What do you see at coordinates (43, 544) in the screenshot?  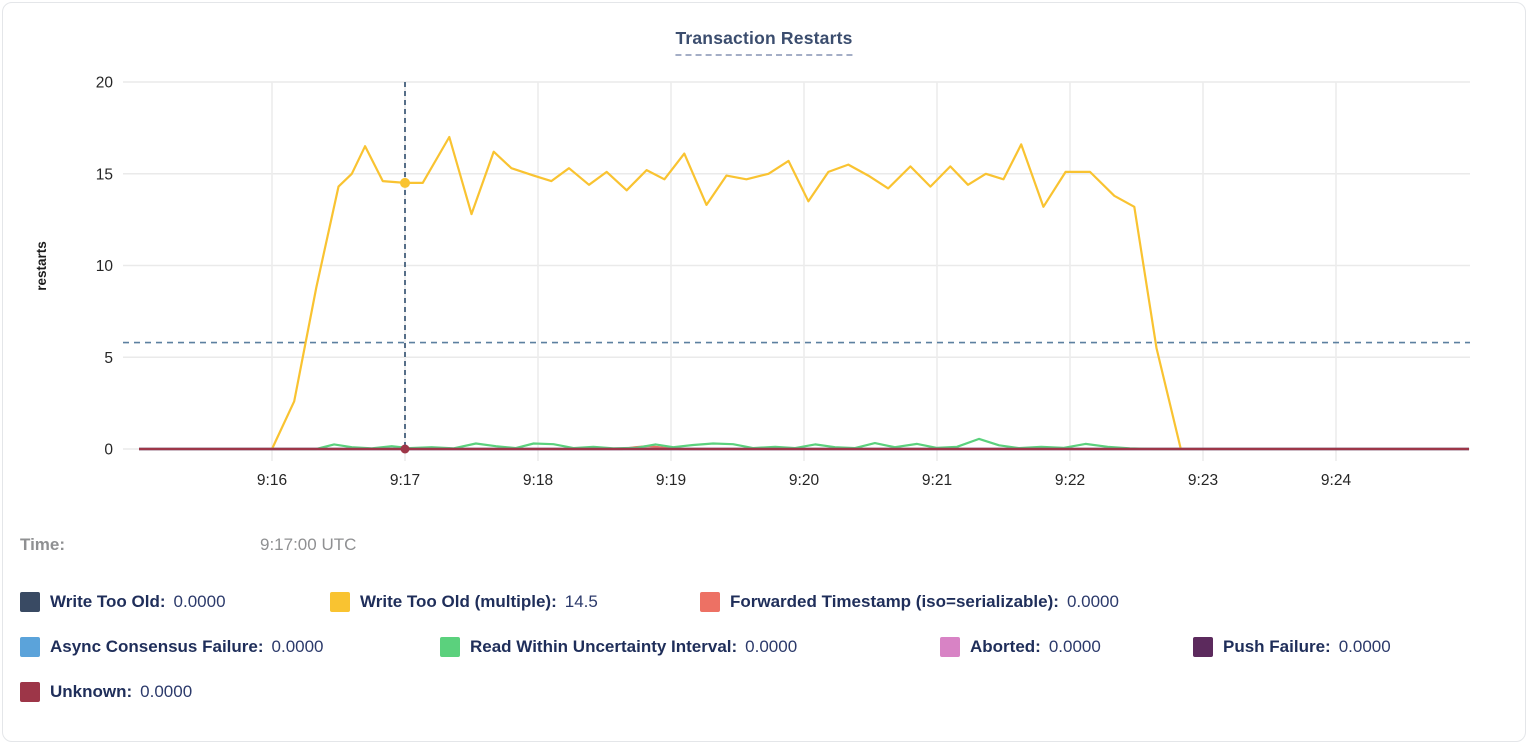 I see `time-label: Time:` at bounding box center [43, 544].